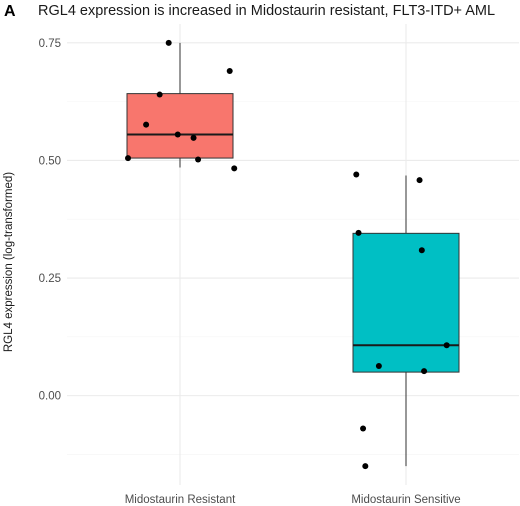 The width and height of the screenshot is (520, 506). Describe the element at coordinates (180, 500) in the screenshot. I see `x-tick-label-0: Midostaurin Resistant` at that location.